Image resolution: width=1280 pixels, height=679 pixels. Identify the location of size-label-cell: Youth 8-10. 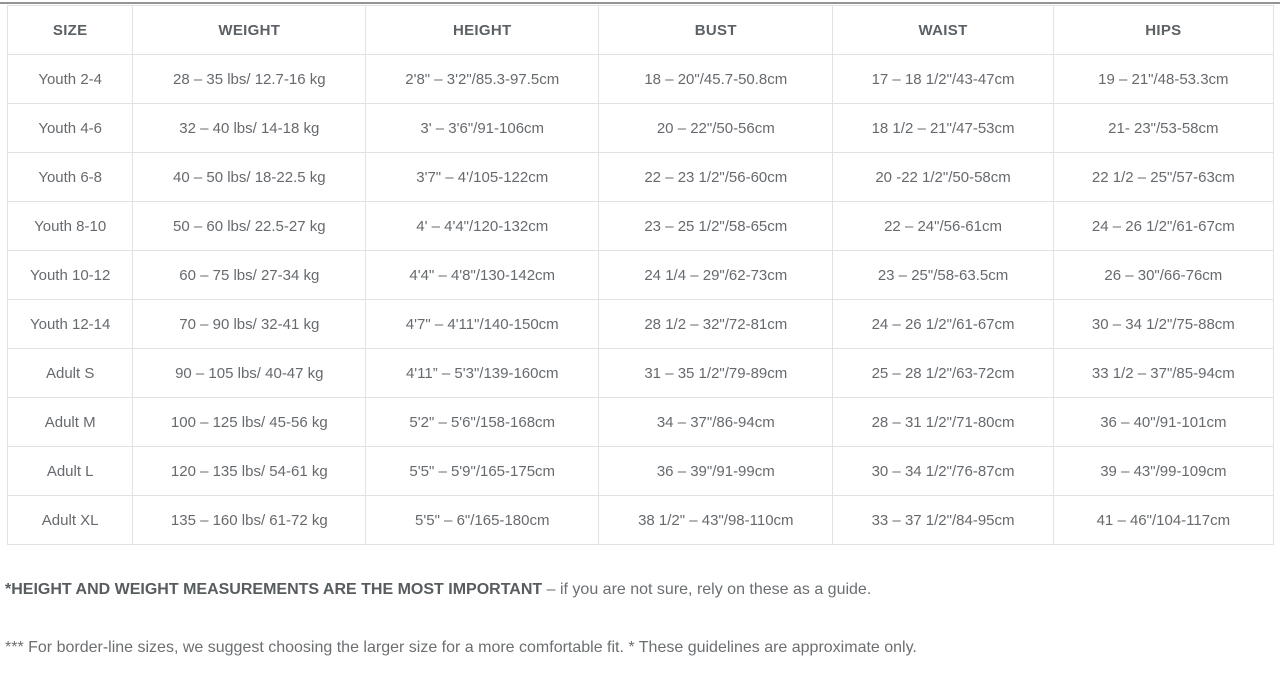
(70, 226).